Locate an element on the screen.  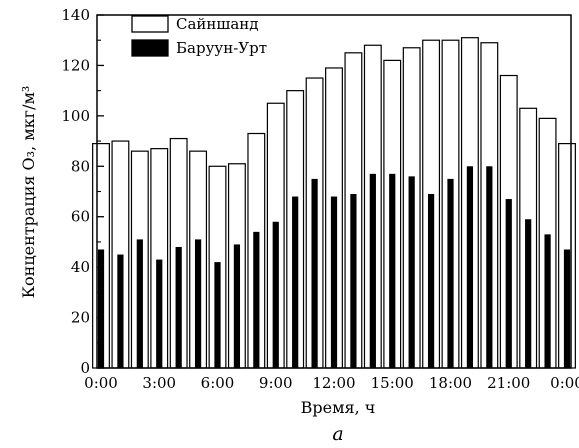
x-tick-label: 15:00 is located at coordinates (392, 383).